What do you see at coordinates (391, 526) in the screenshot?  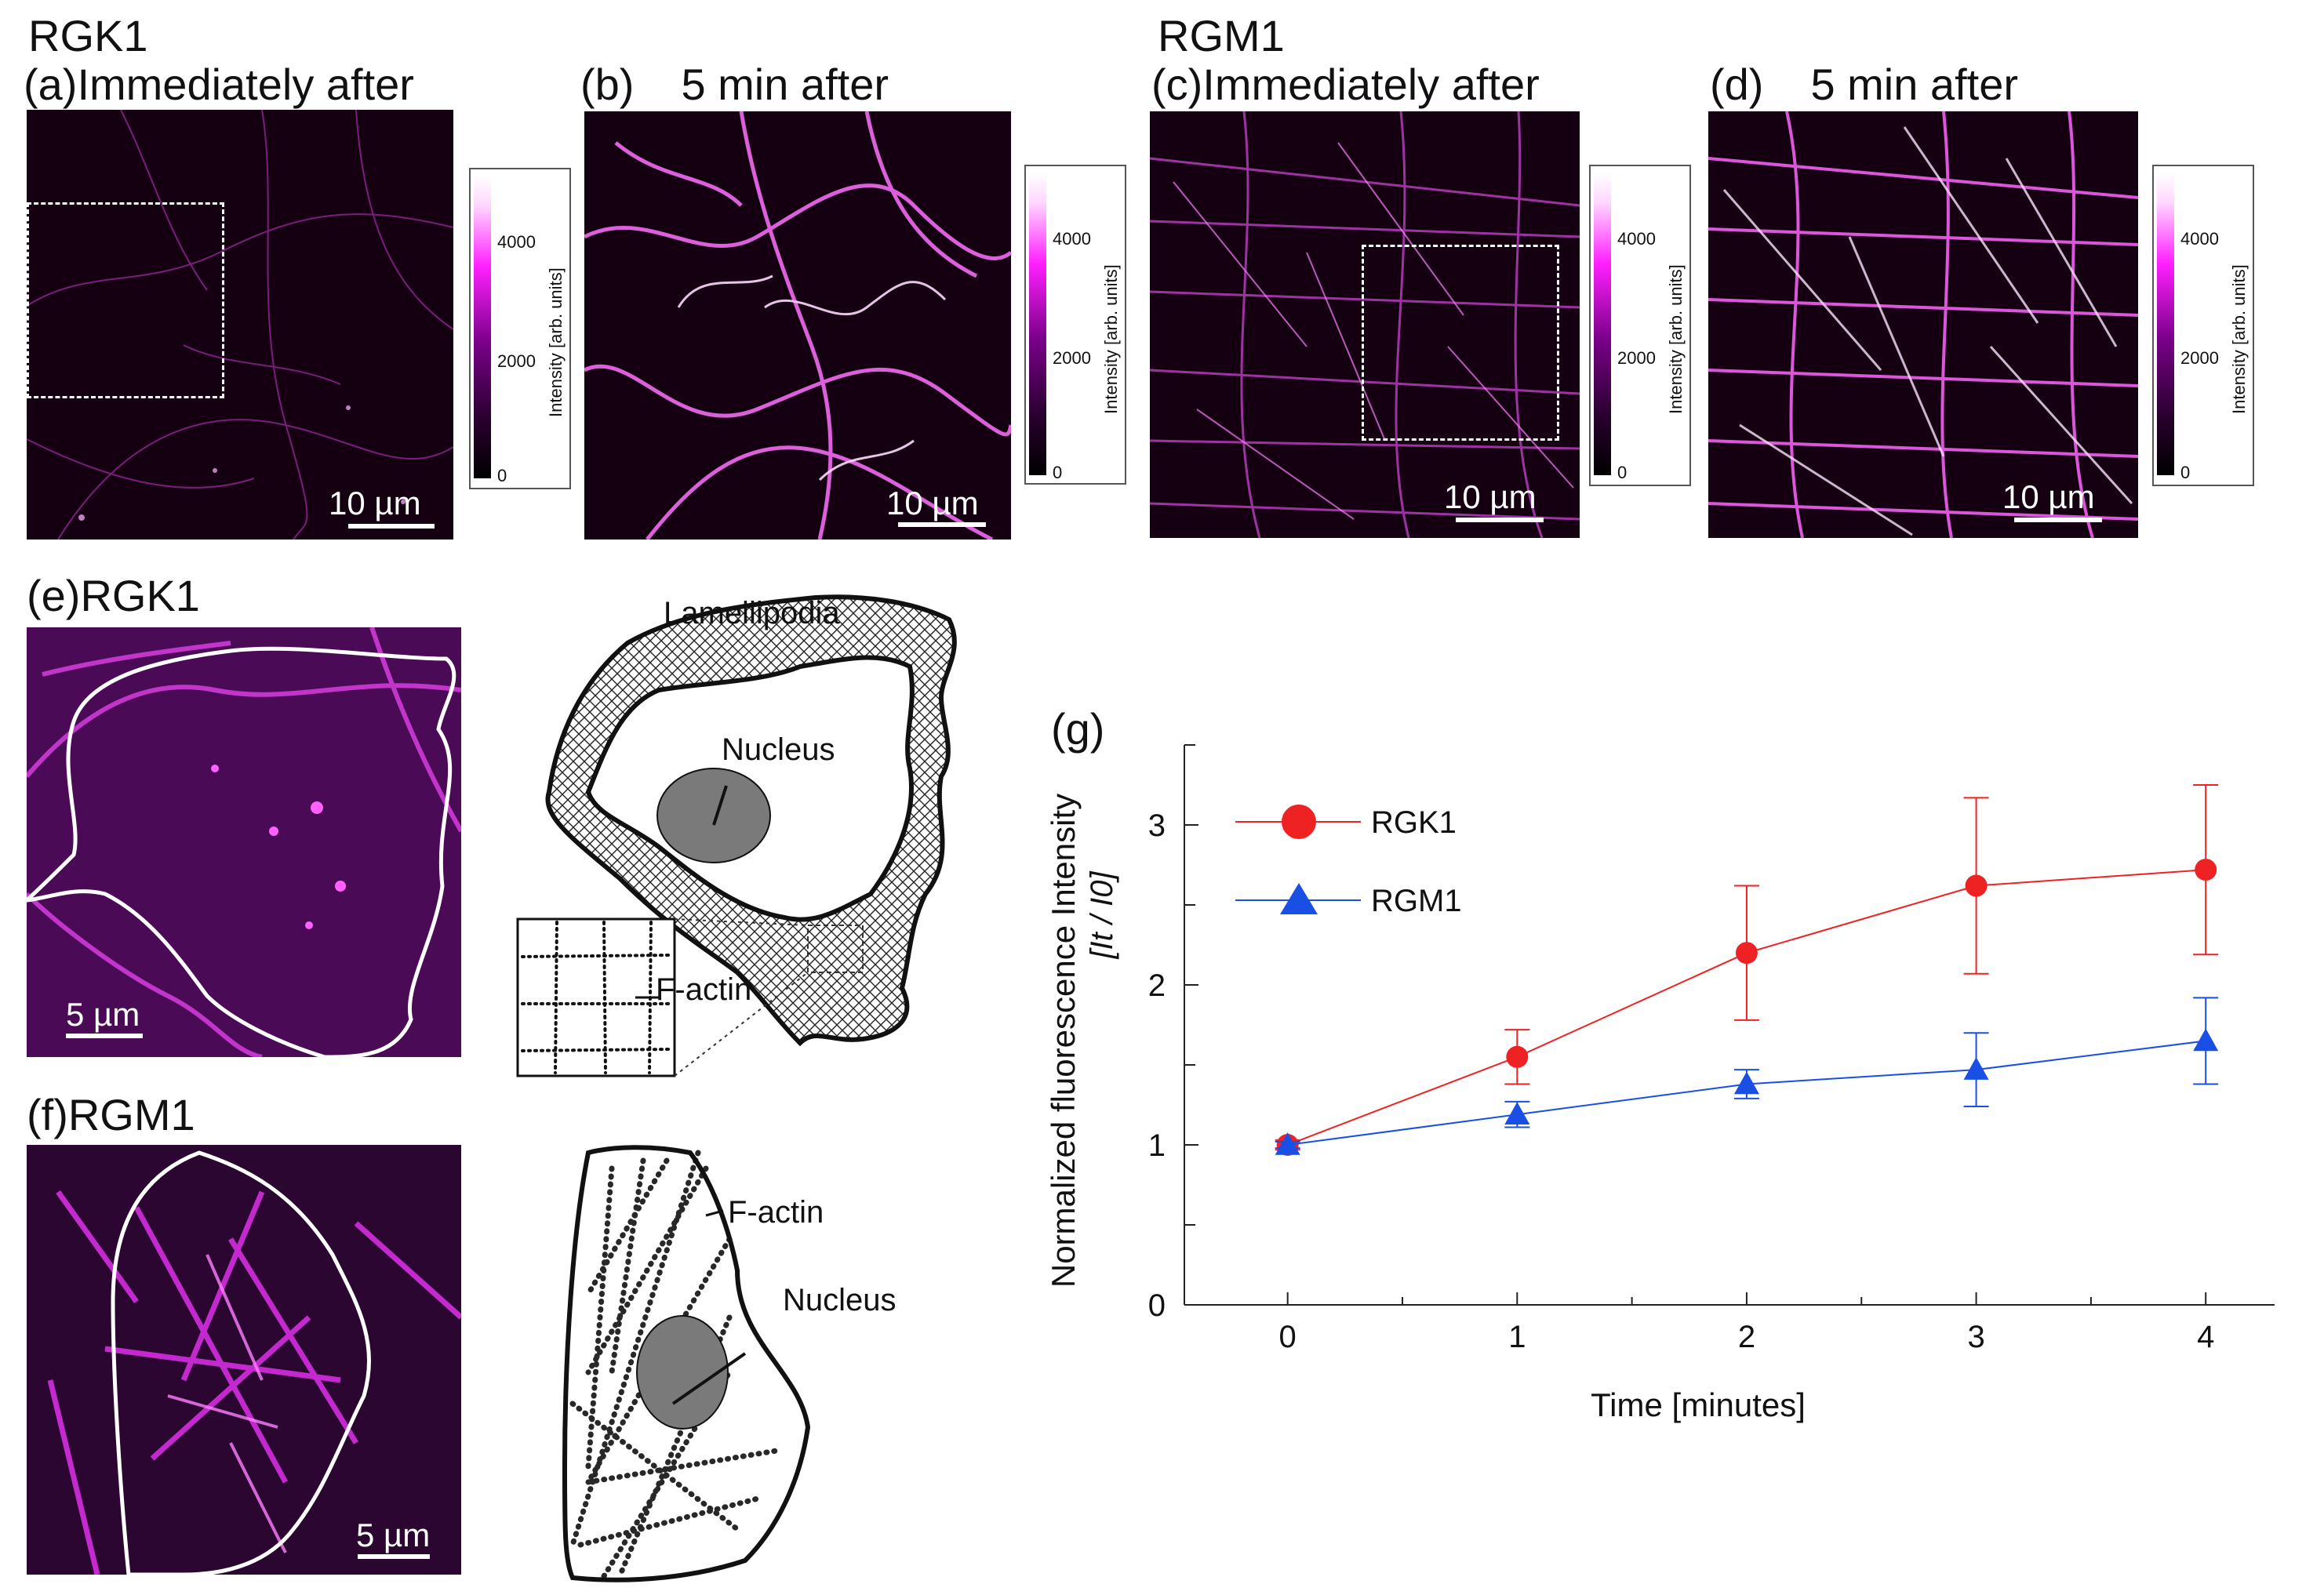 I see `scale-bar-a` at bounding box center [391, 526].